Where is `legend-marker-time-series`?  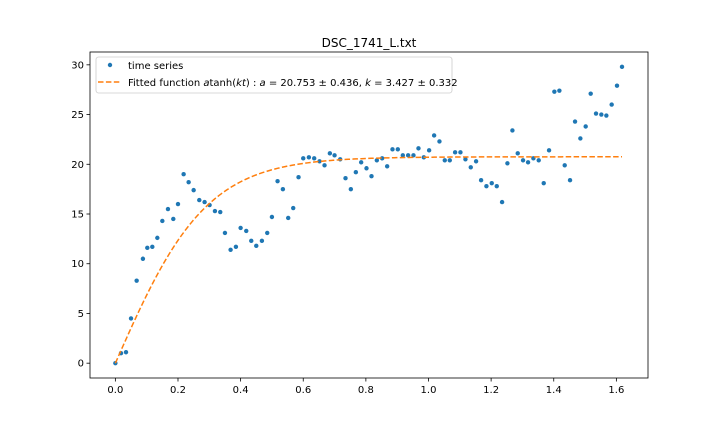 legend-marker-time-series is located at coordinates (110, 65).